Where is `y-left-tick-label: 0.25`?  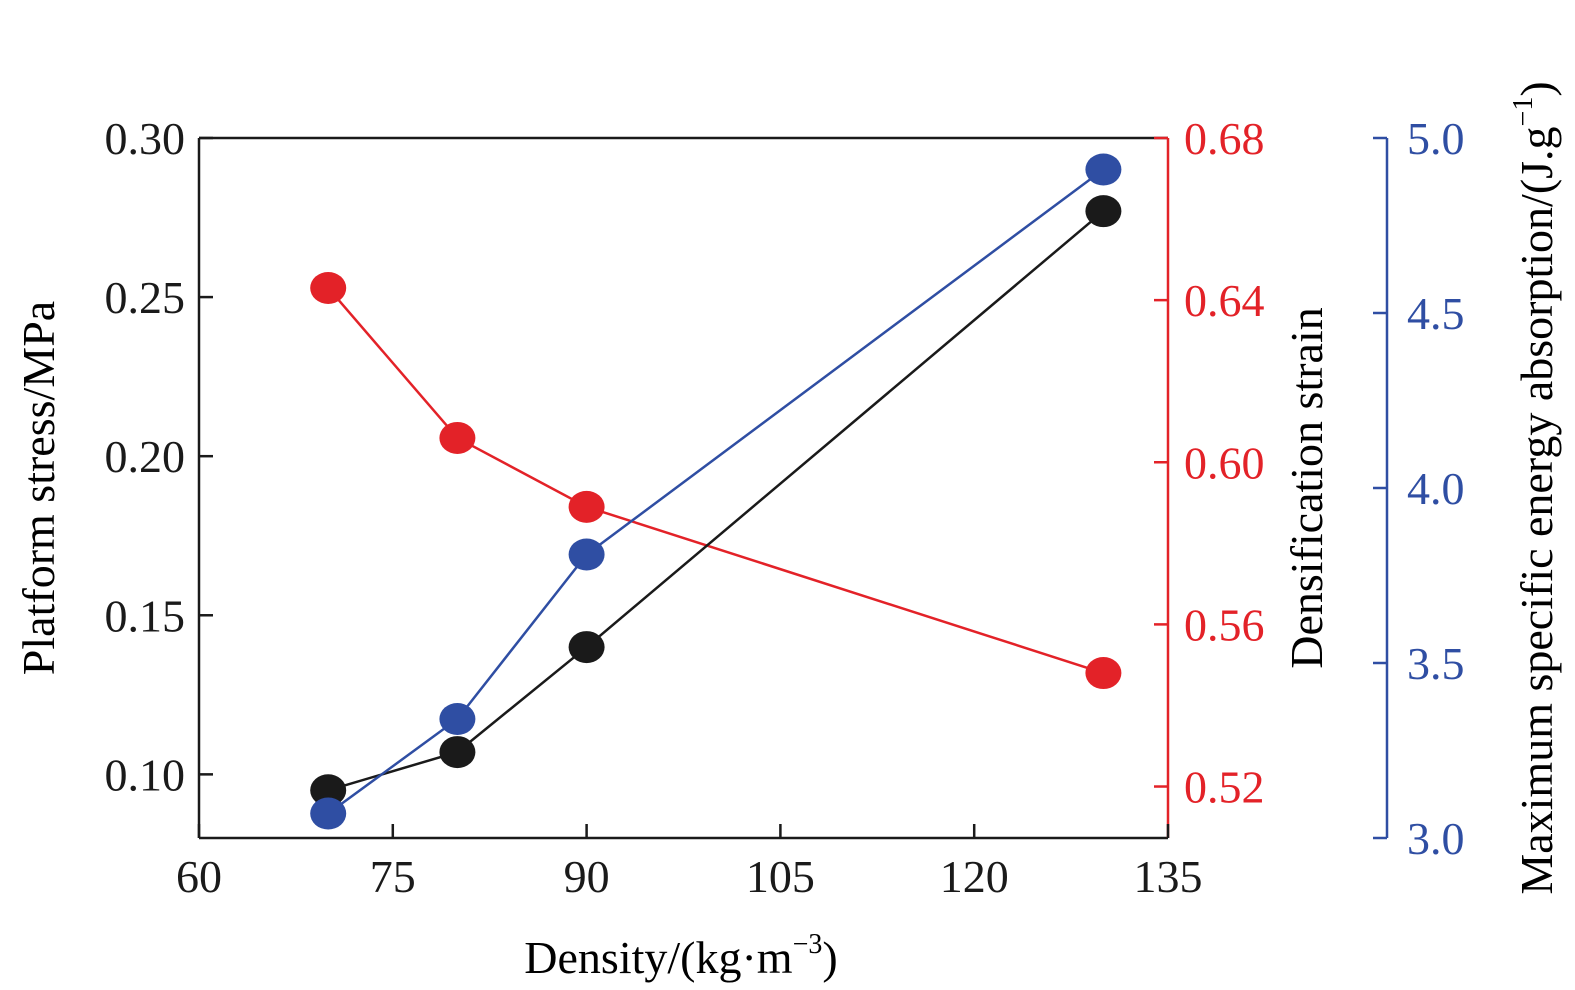
y-left-tick-label: 0.25 is located at coordinates (145, 297).